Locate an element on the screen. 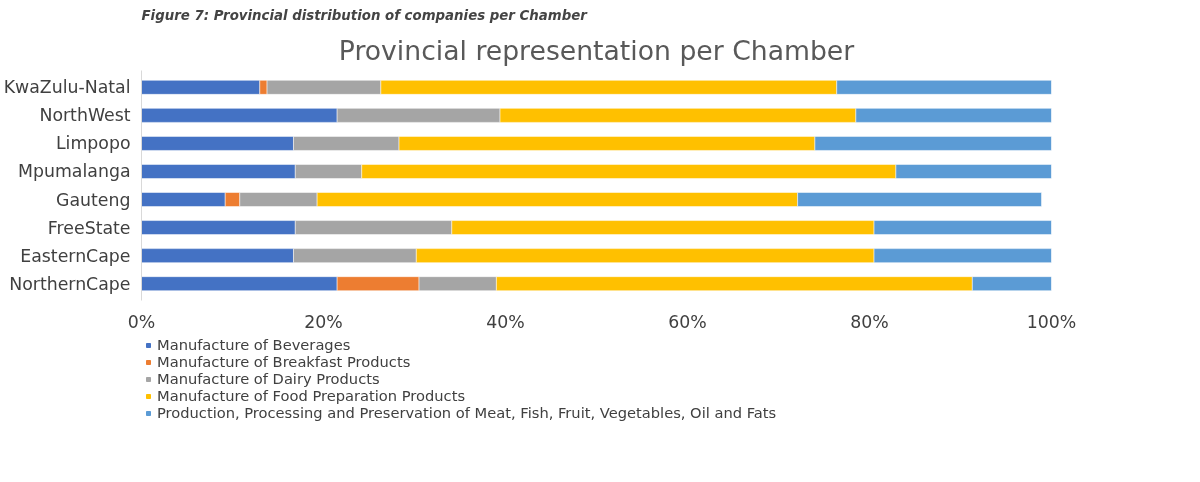 Image resolution: width=1200 pixels, height=482 pixels. y-tick-label: EasternCape is located at coordinates (75, 255).